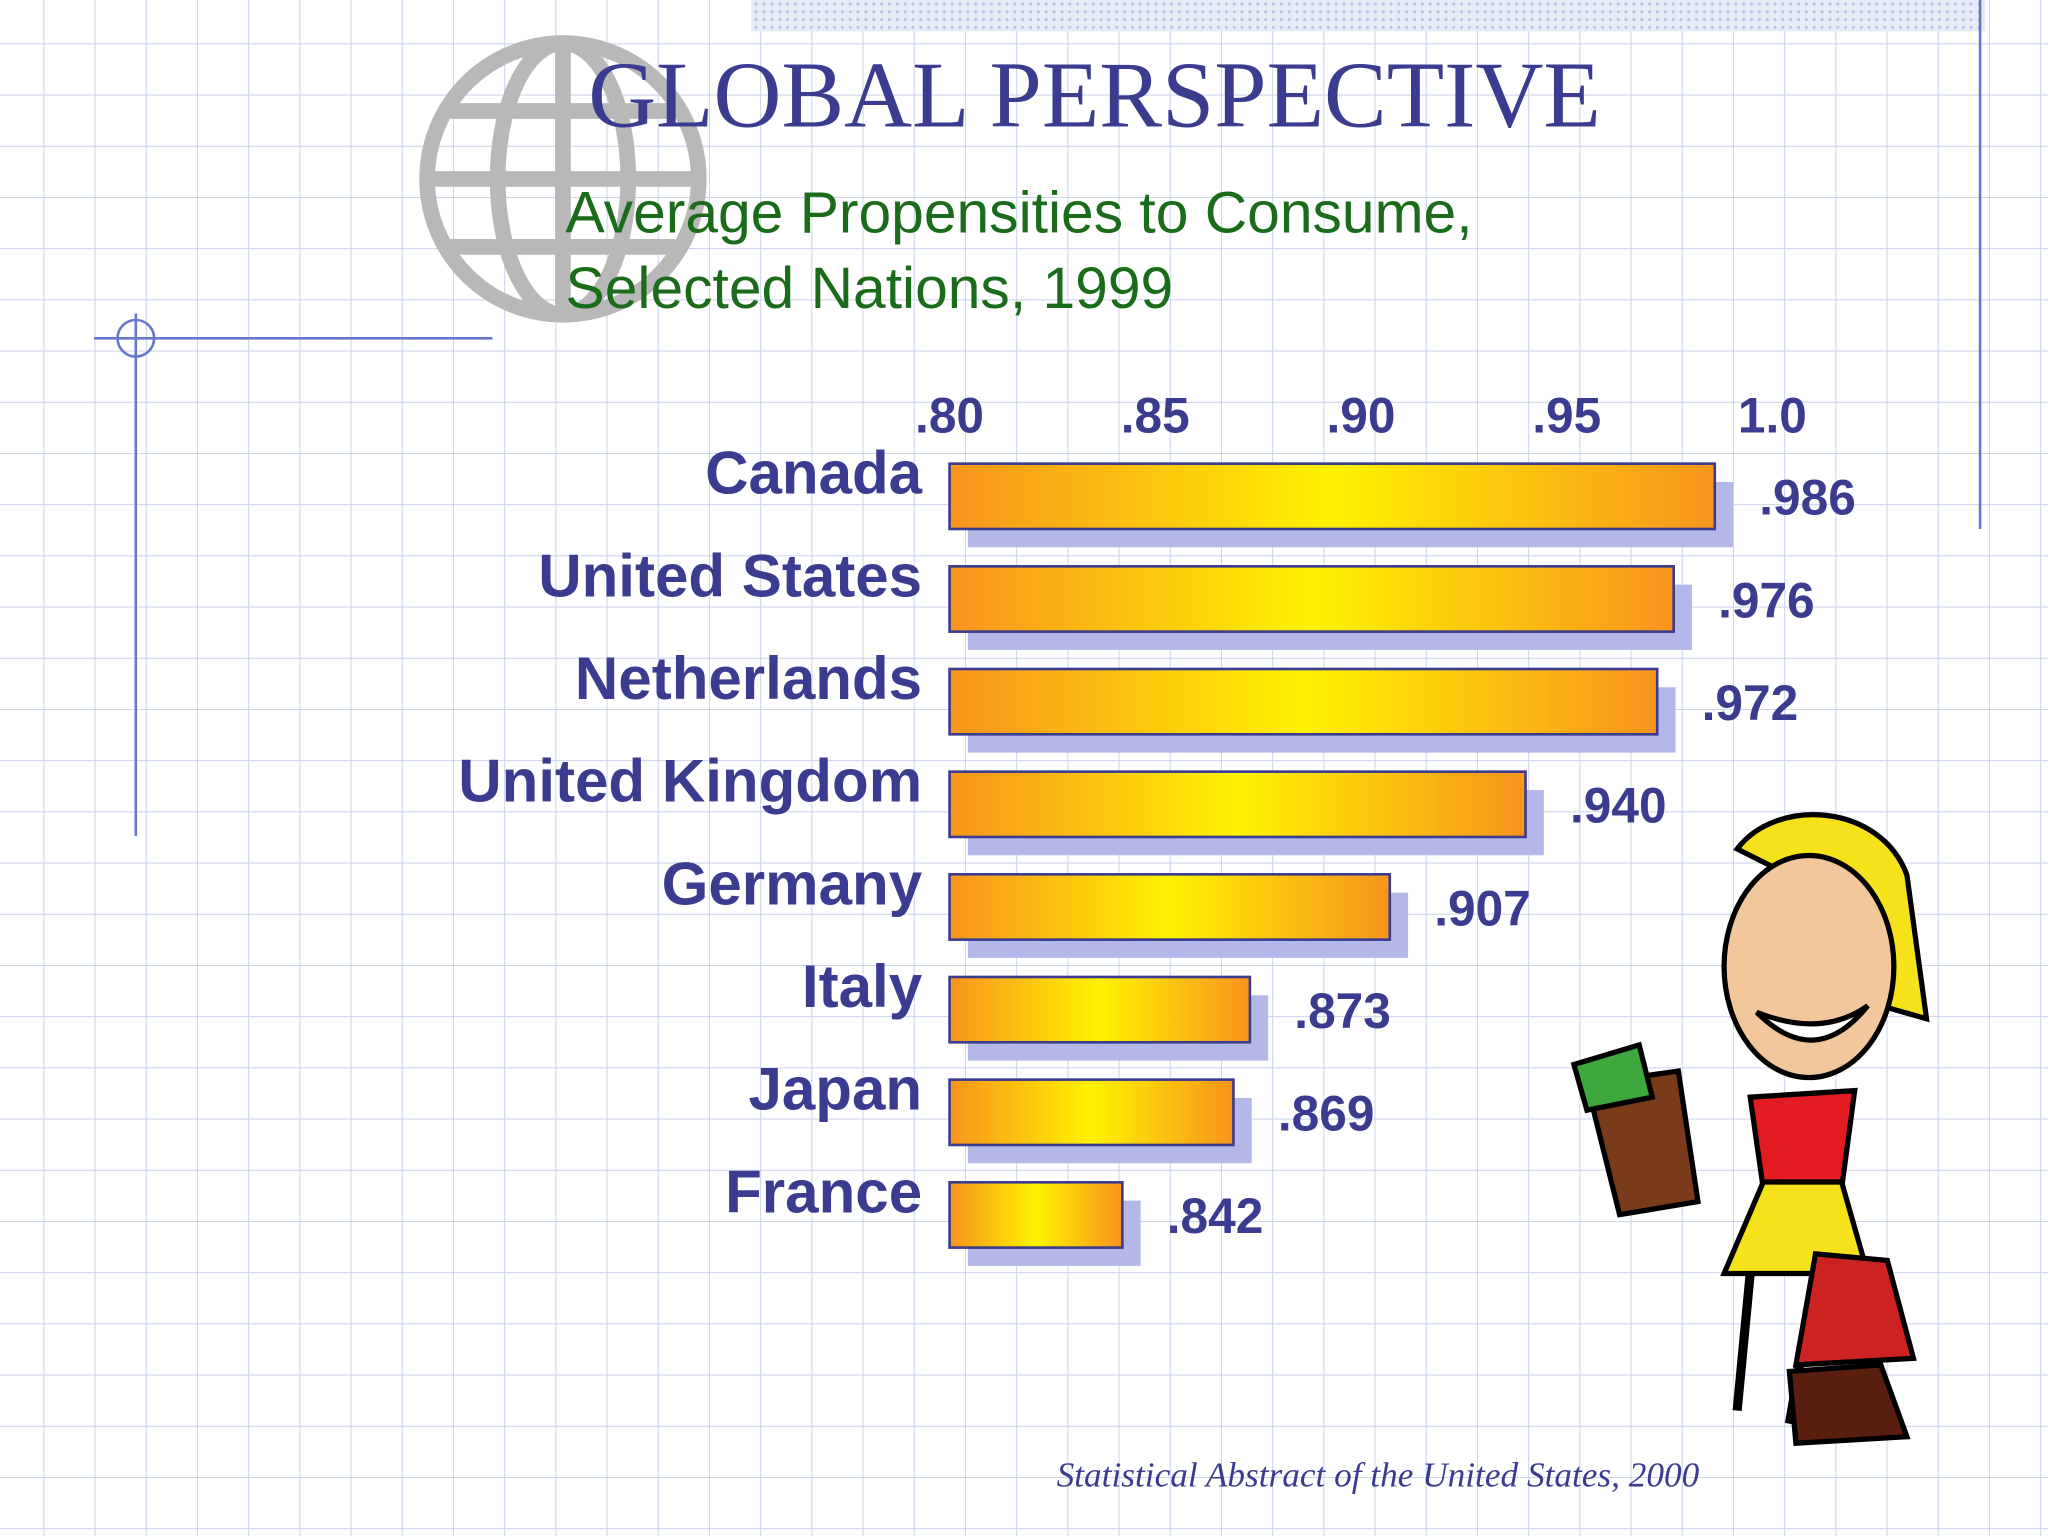 This screenshot has width=2048, height=1536. Describe the element at coordinates (862, 986) in the screenshot. I see `y-tick-label: Italy` at that location.